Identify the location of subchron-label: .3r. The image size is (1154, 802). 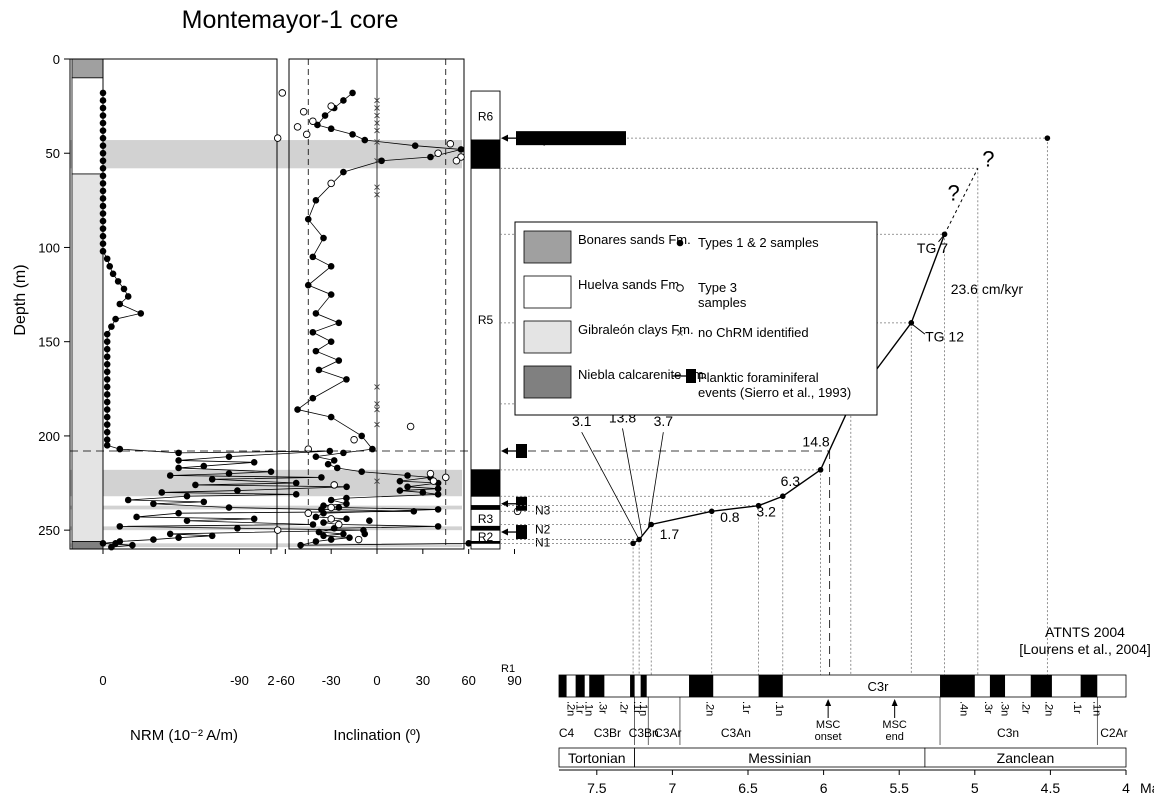
(602, 707).